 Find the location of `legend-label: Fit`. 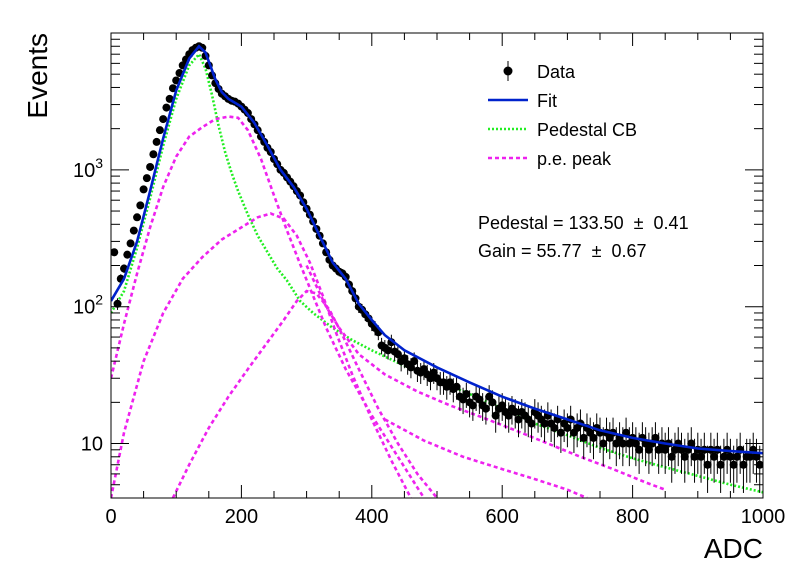

legend-label: Fit is located at coordinates (547, 101).